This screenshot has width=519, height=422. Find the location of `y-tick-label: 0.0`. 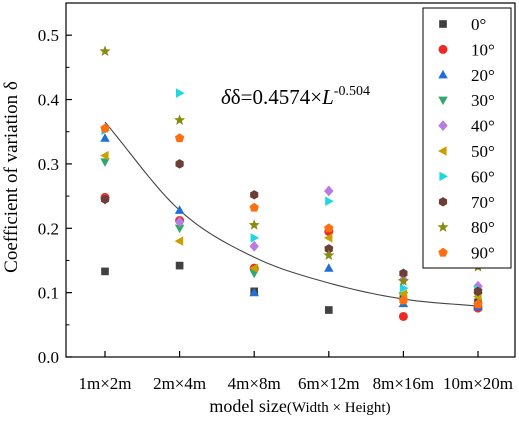

y-tick-label: 0.0 is located at coordinates (48, 357).